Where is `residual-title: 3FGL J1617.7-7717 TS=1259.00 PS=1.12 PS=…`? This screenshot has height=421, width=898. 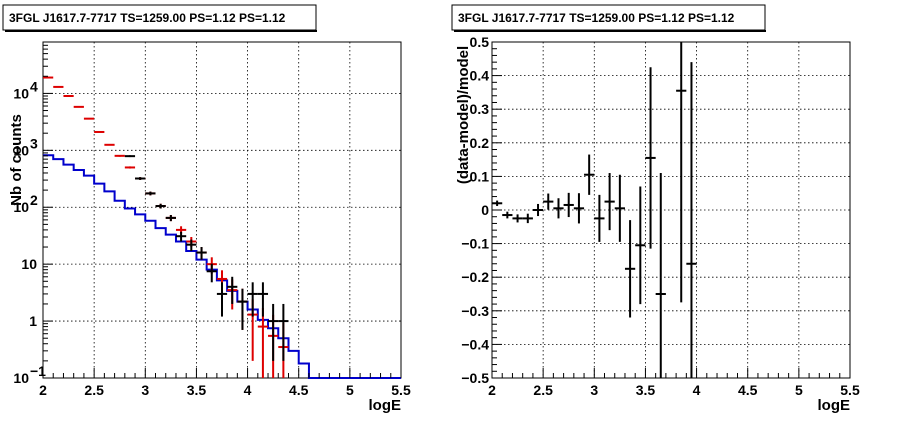
residual-title: 3FGL J1617.7-7717 TS=1259.00 PS=1.12 PS=… is located at coordinates (596, 18).